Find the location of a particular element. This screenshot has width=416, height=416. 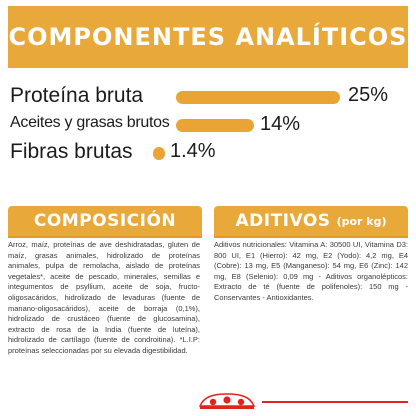

analytics-banner: COMPONENTES ANALÍTICOS is located at coordinates (208, 37).